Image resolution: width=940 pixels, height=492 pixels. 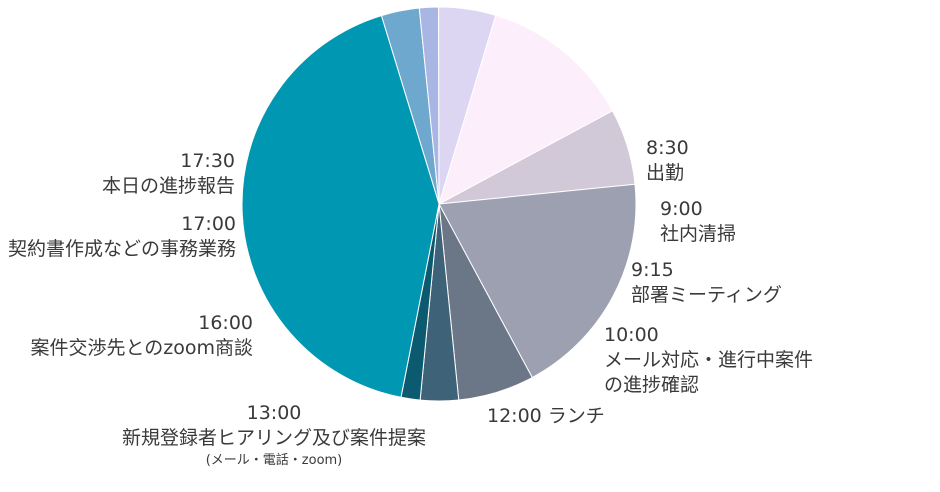 I want to click on slice-label-text: 新規登録者ヒアリング及び案件提案, so click(x=273, y=438).